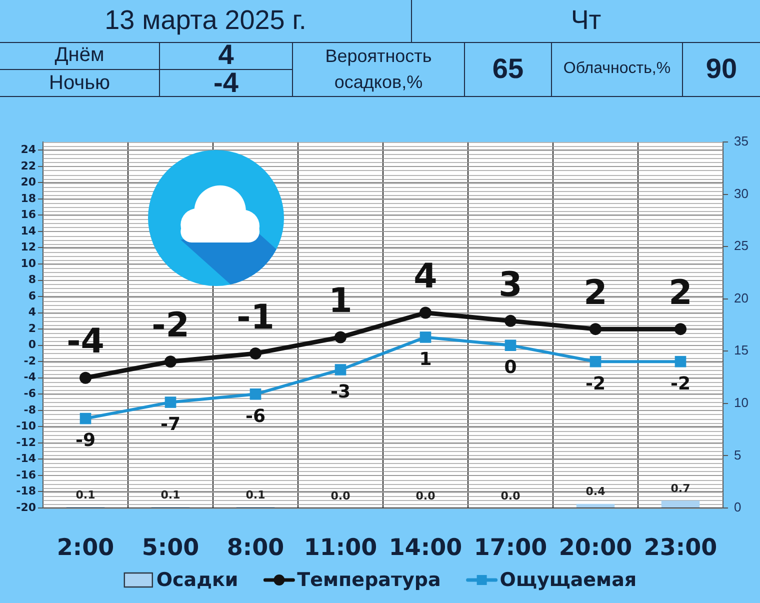 The height and width of the screenshot is (603, 760). What do you see at coordinates (28, 149) in the screenshot?
I see `y-tick-label: 24` at bounding box center [28, 149].